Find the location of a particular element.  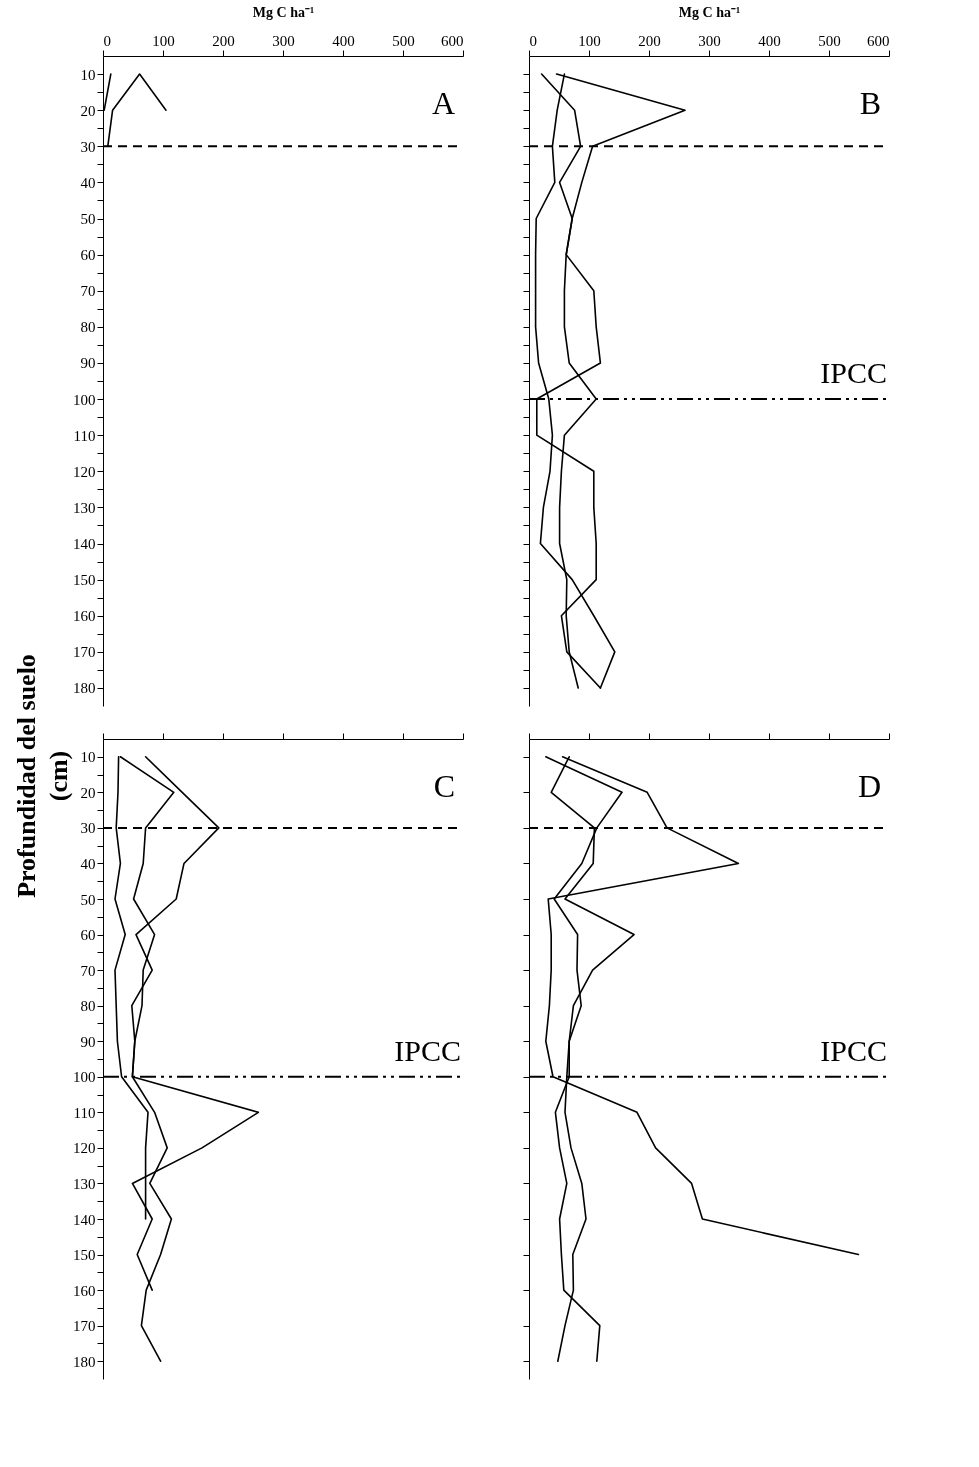

annotation: D is located at coordinates (869, 786).